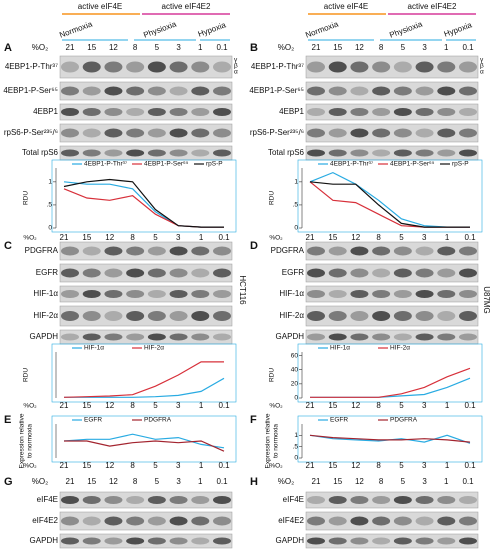 Image resolution: width=492 pixels, height=552 pixels. I want to click on blot-label: HIF-1α, so click(291, 293).